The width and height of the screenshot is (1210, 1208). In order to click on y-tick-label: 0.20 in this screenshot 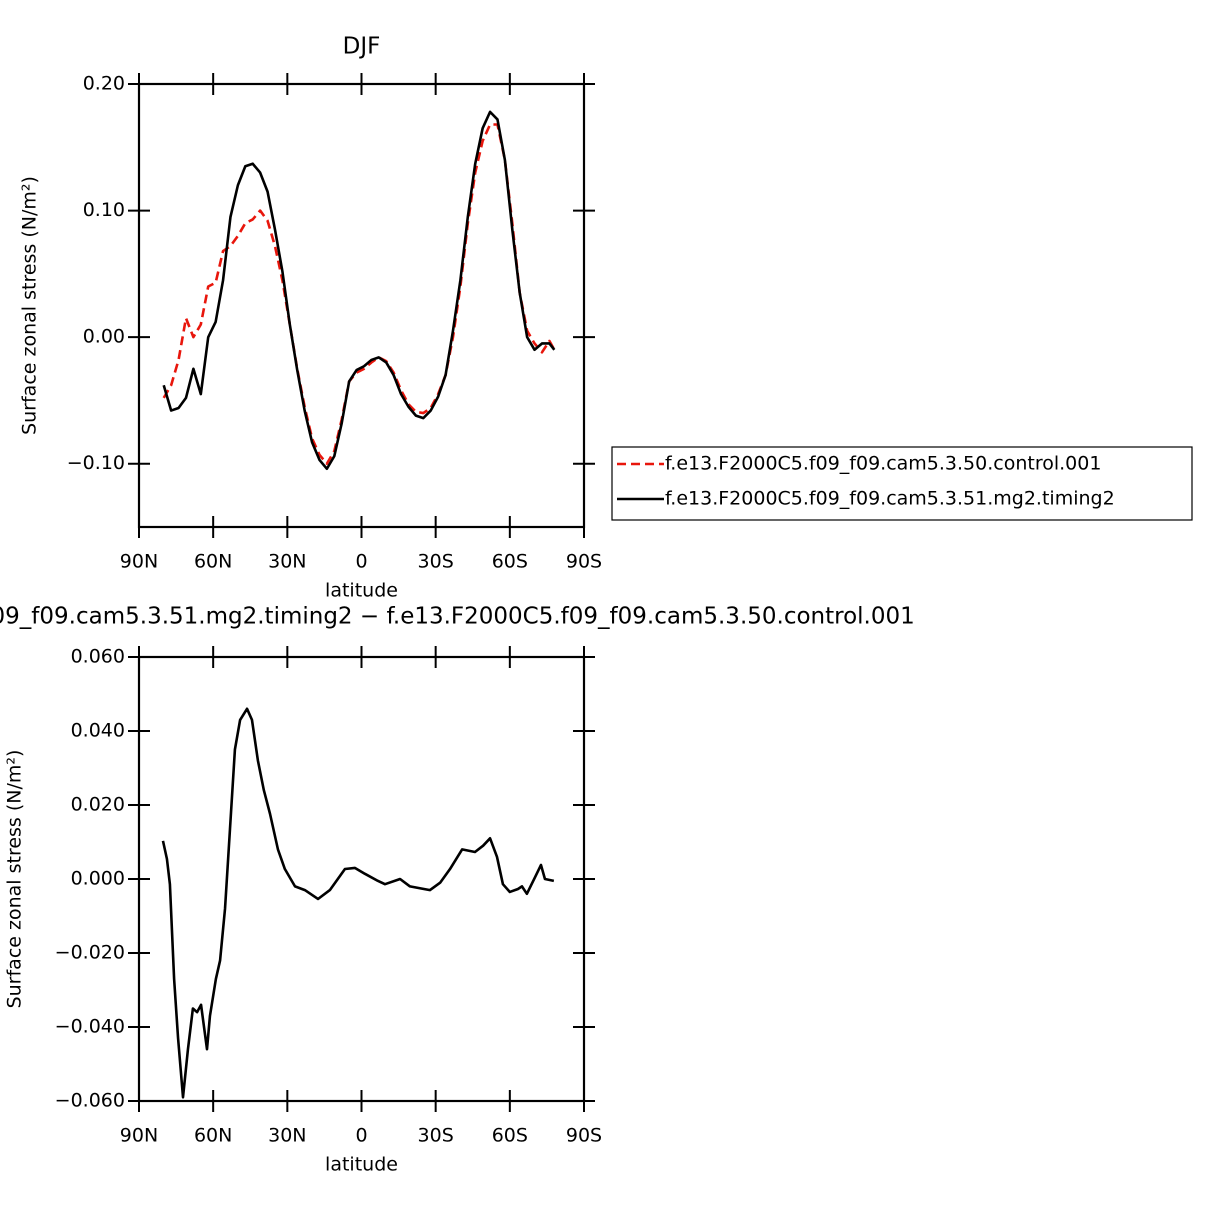, I will do `click(104, 84)`.